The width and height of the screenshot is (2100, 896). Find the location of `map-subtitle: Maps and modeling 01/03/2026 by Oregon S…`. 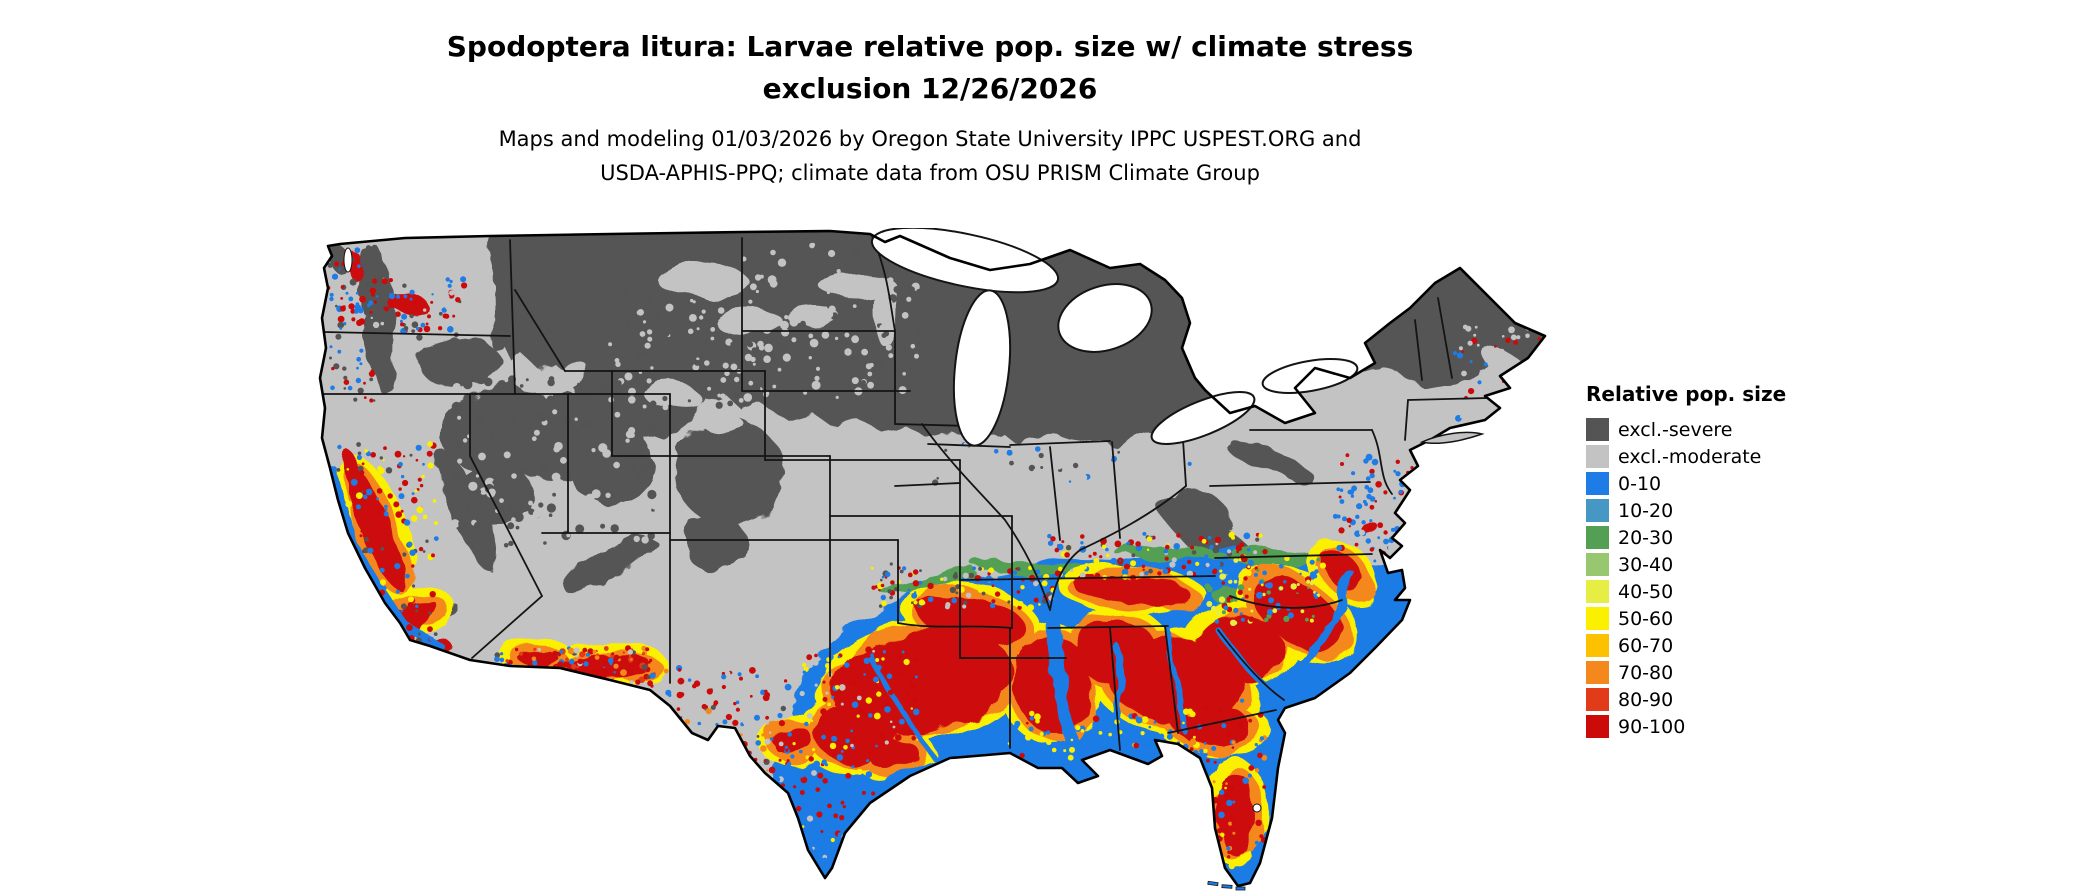

map-subtitle: Maps and modeling 01/03/2026 by Oregon S… is located at coordinates (930, 156).